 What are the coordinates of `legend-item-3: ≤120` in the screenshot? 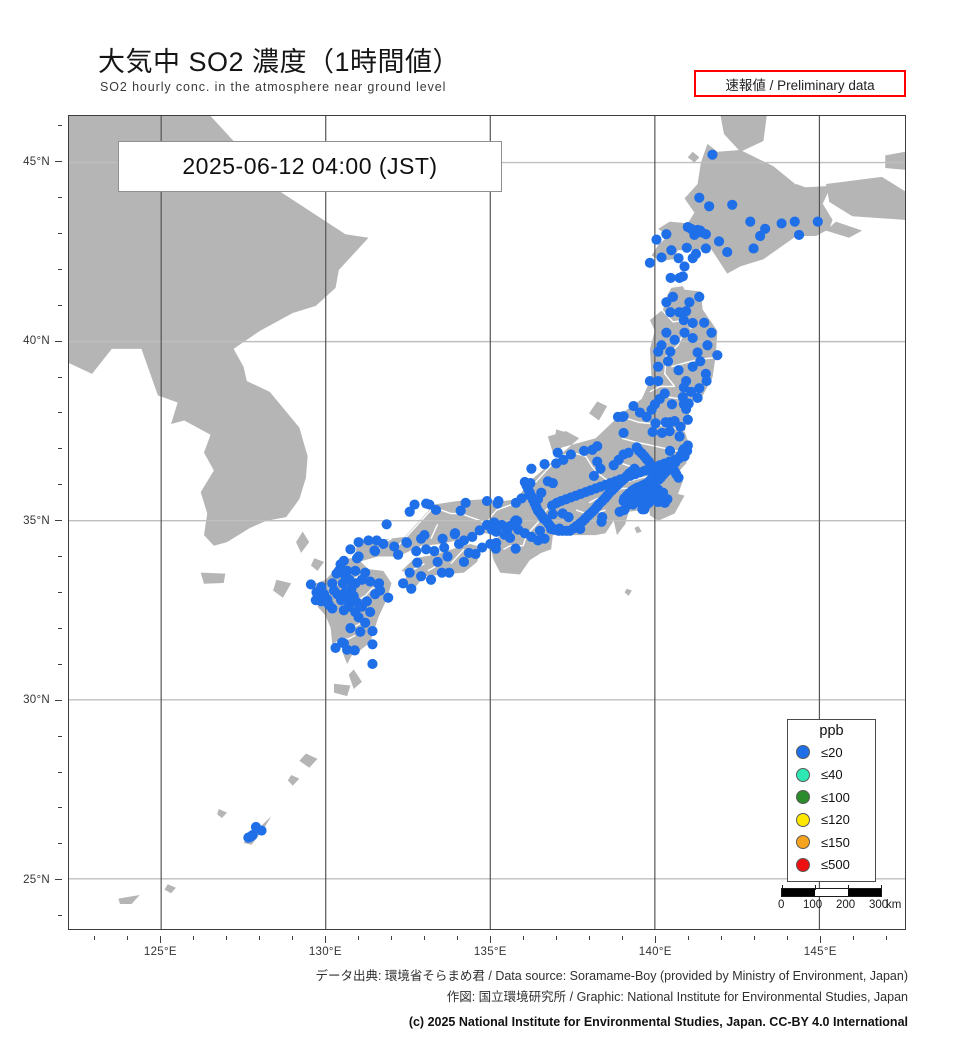 It's located at (831, 820).